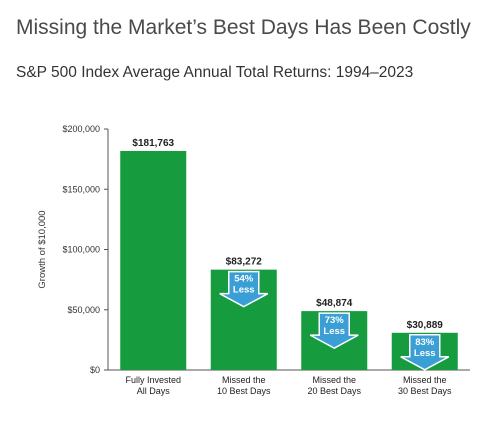  I want to click on annotation-percent: 54%, so click(244, 279).